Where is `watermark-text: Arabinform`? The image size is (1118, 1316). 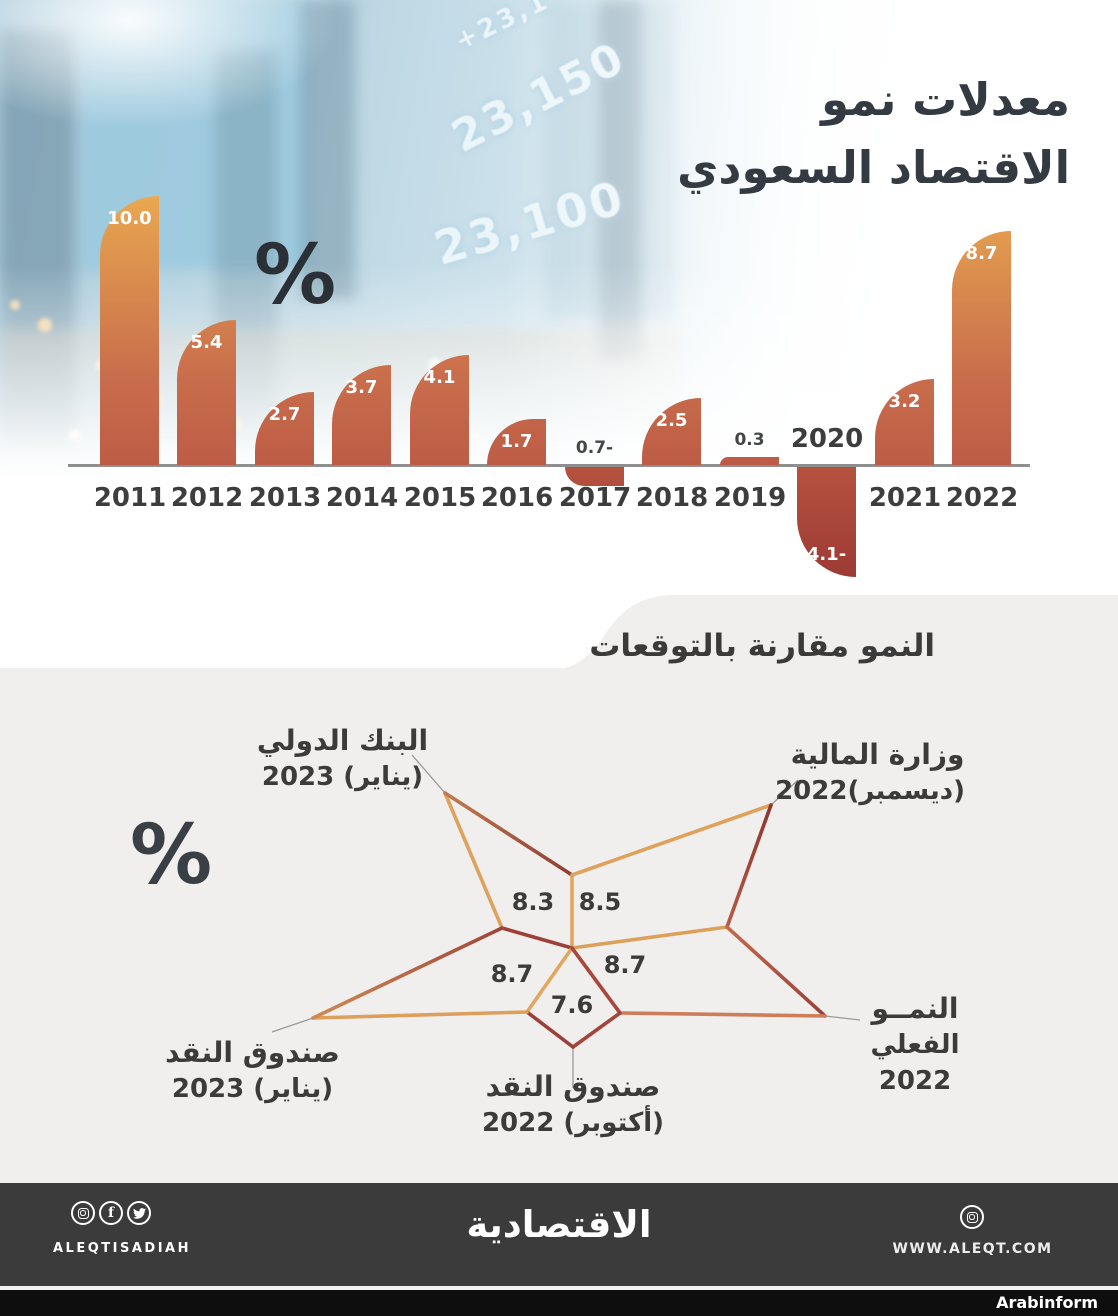 watermark-text: Arabinform is located at coordinates (1047, 1302).